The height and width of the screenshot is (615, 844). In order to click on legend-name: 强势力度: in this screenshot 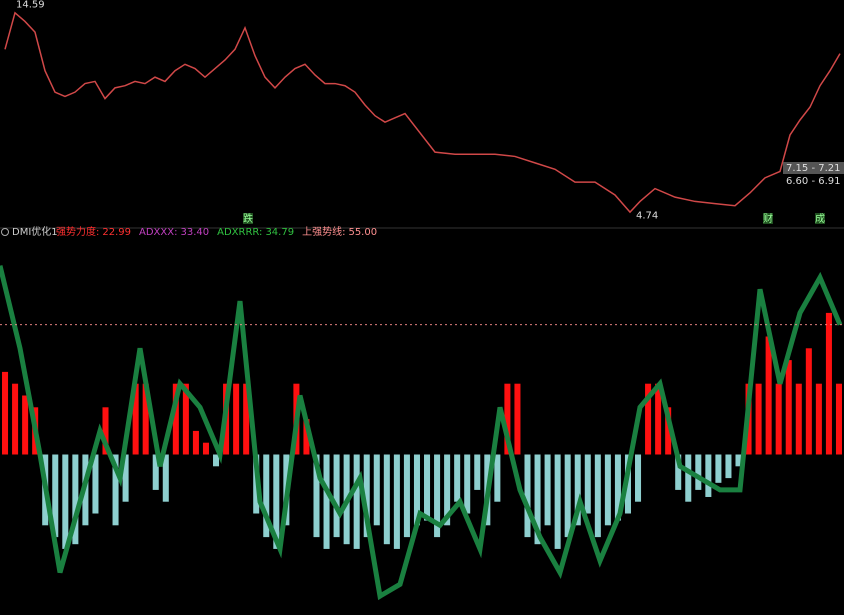, I will do `click(77, 231)`.